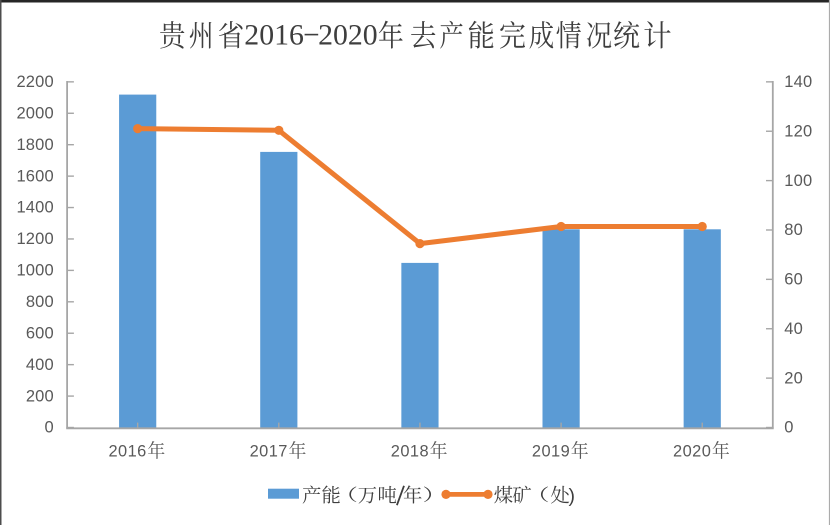  What do you see at coordinates (798, 131) in the screenshot?
I see `svg-text: 120` at bounding box center [798, 131].